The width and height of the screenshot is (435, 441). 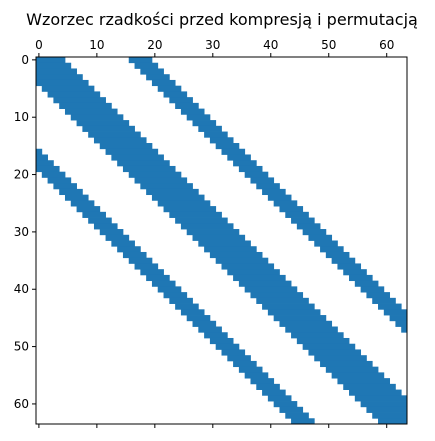 What do you see at coordinates (154, 45) in the screenshot?
I see `x-tick-label: 20` at bounding box center [154, 45].